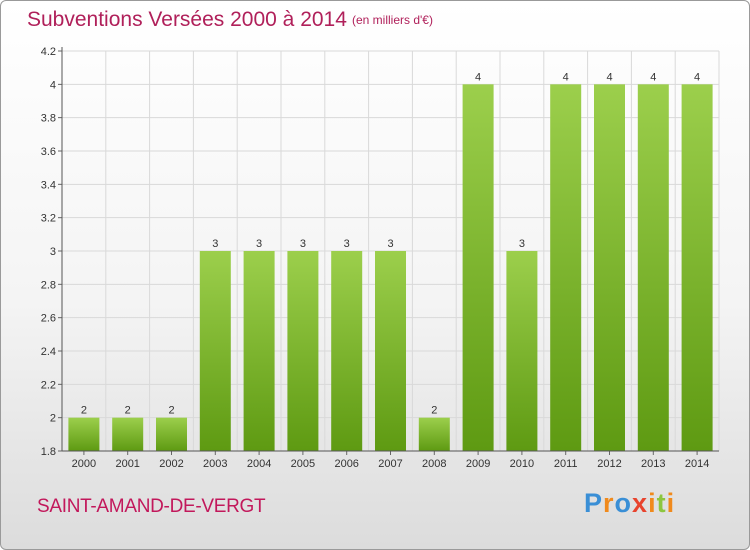  What do you see at coordinates (623, 503) in the screenshot?
I see `logo-letter: o` at bounding box center [623, 503].